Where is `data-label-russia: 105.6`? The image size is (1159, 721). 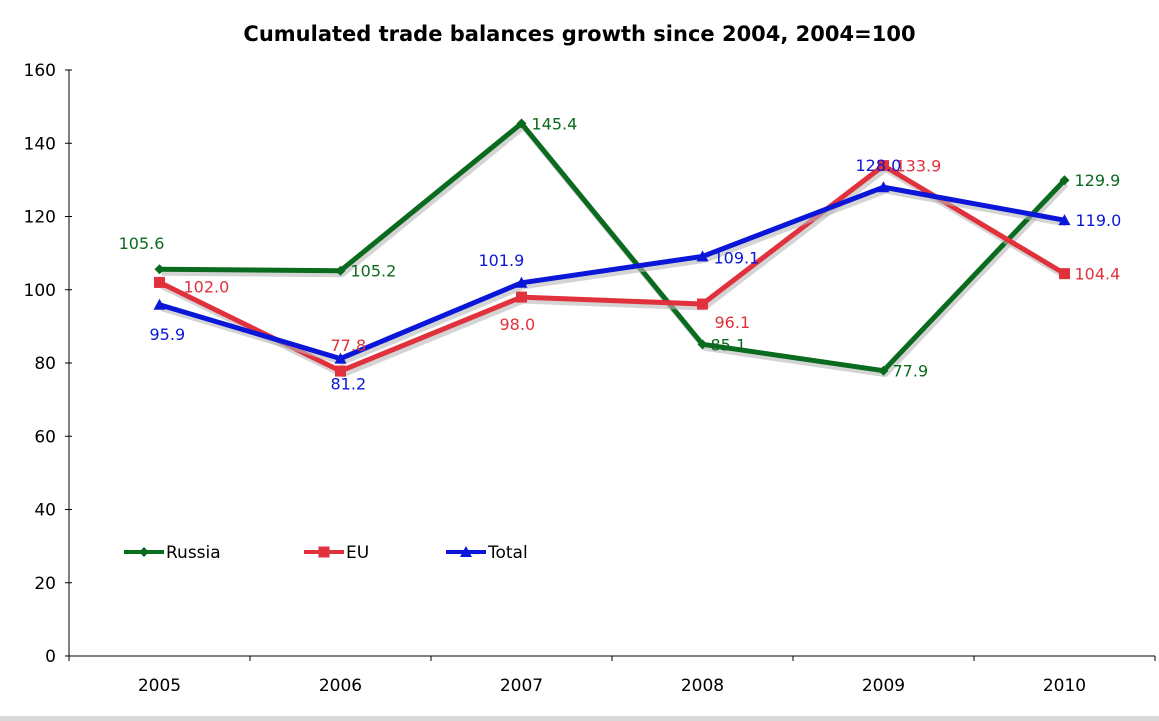
data-label-russia: 105.6 is located at coordinates (142, 243).